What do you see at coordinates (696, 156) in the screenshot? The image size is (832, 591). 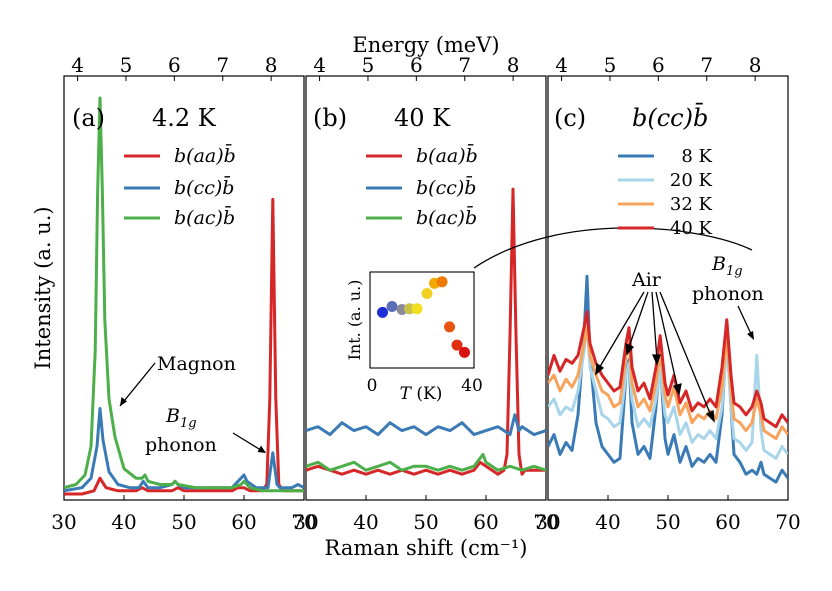 I see `panel-c-legend-8k: 8 K` at bounding box center [696, 156].